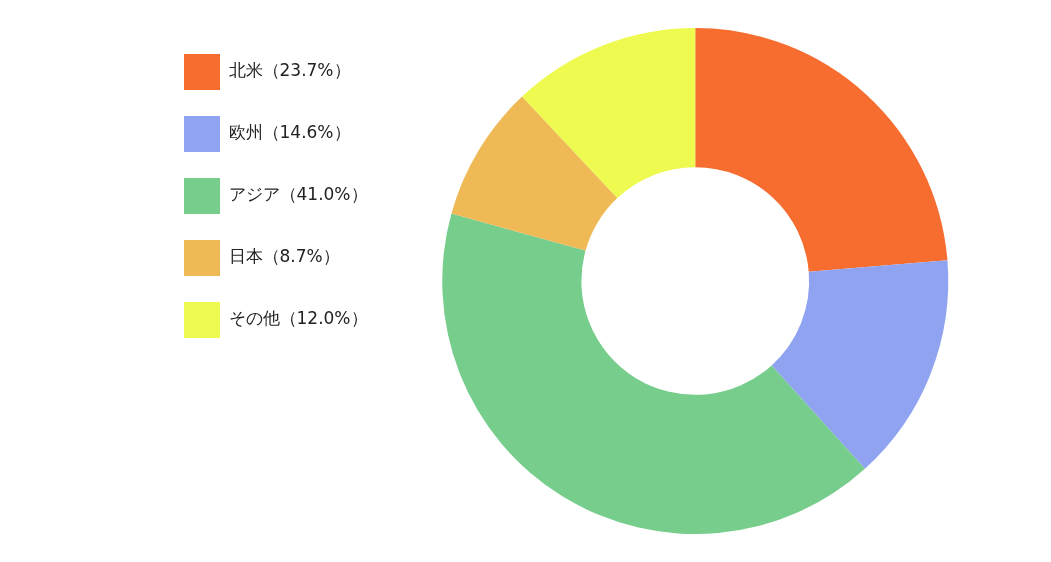  I want to click on legend-label: 欧州（14.6%）, so click(289, 132).